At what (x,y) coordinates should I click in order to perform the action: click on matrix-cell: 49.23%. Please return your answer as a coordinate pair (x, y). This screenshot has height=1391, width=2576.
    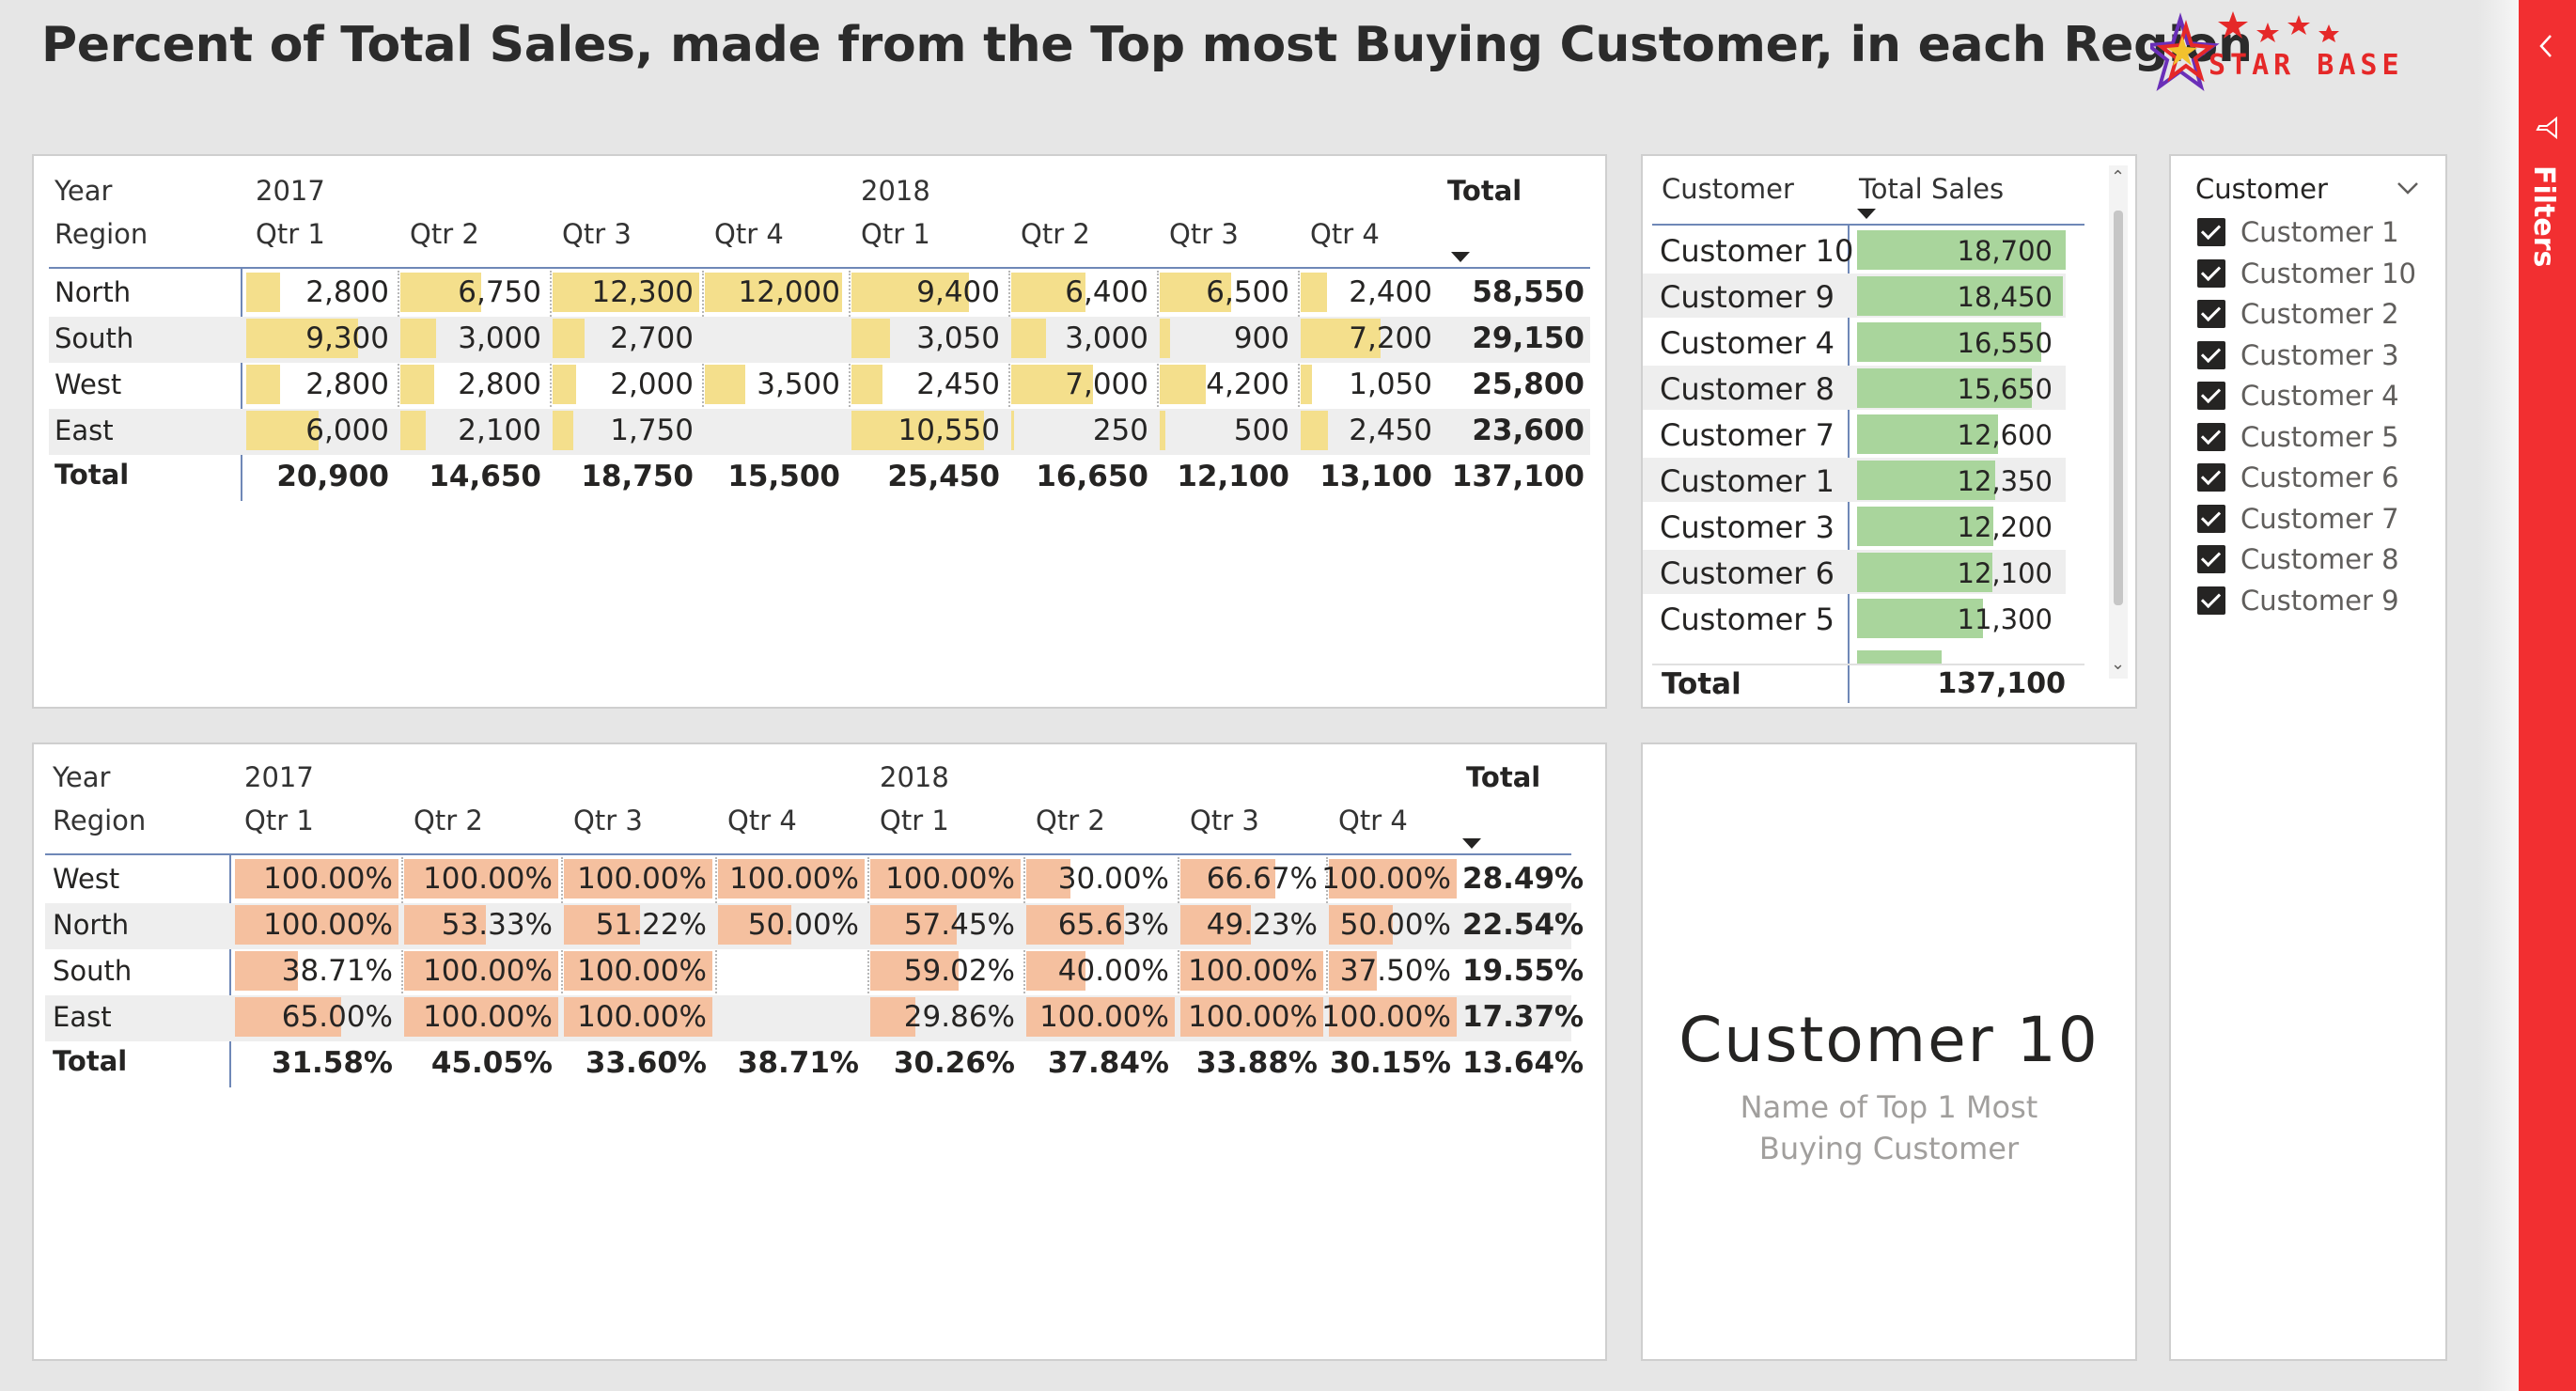
    Looking at the image, I should click on (1251, 924).